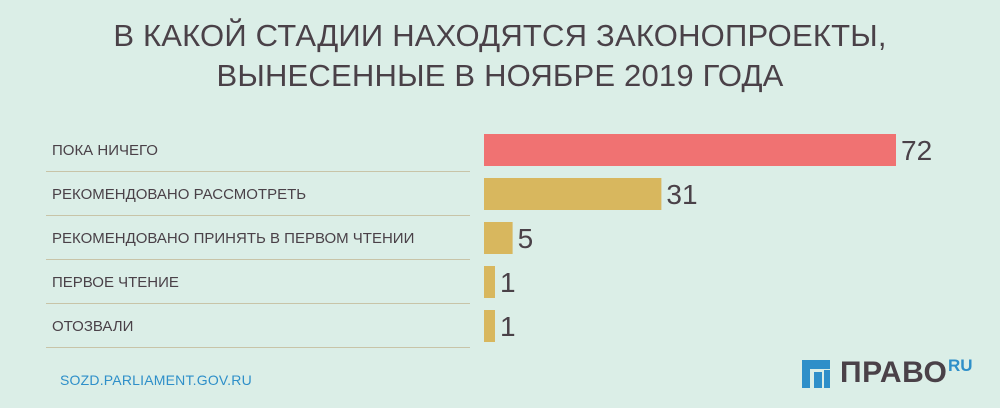 The width and height of the screenshot is (1000, 408). I want to click on bar-первое-чтение, so click(489, 282).